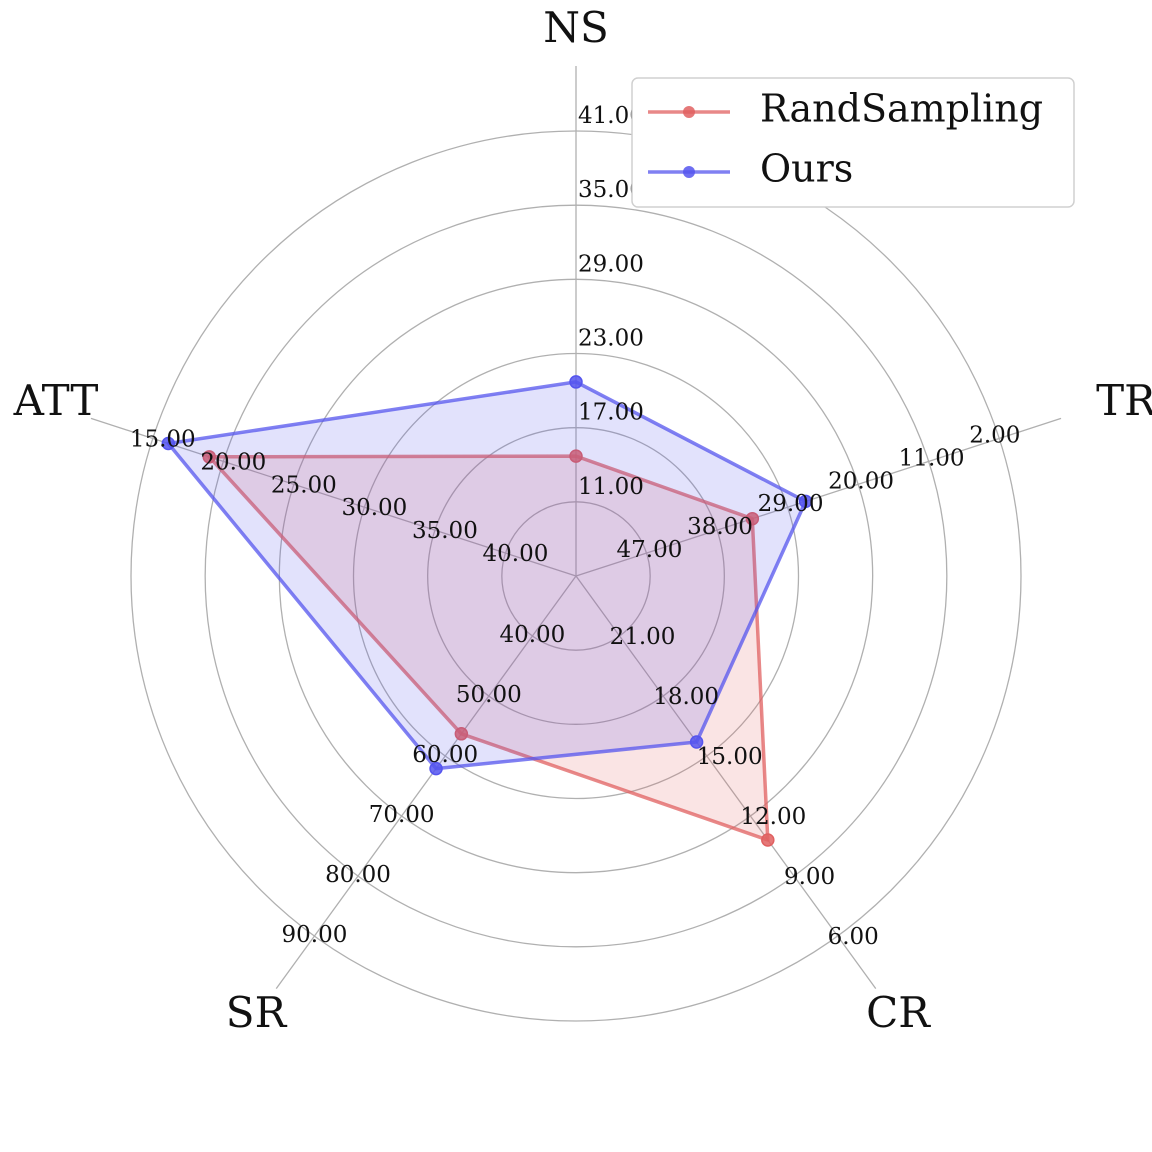  What do you see at coordinates (805, 501) in the screenshot?
I see `series-point-ours-tr` at bounding box center [805, 501].